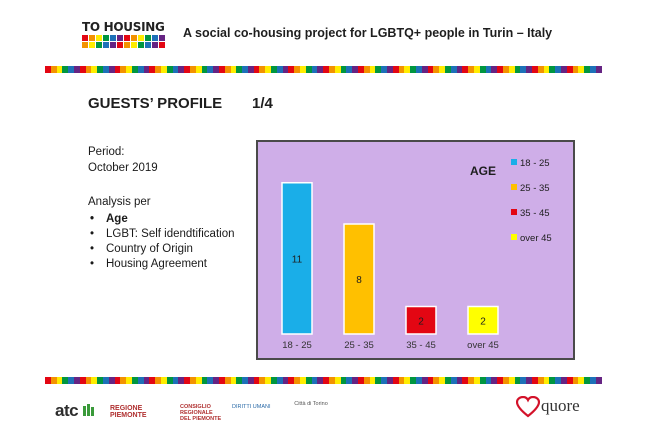  I want to click on consiglio-regionale-logo: CONSIGLIO REGIONALE DEL PIEMONTE, so click(201, 413).